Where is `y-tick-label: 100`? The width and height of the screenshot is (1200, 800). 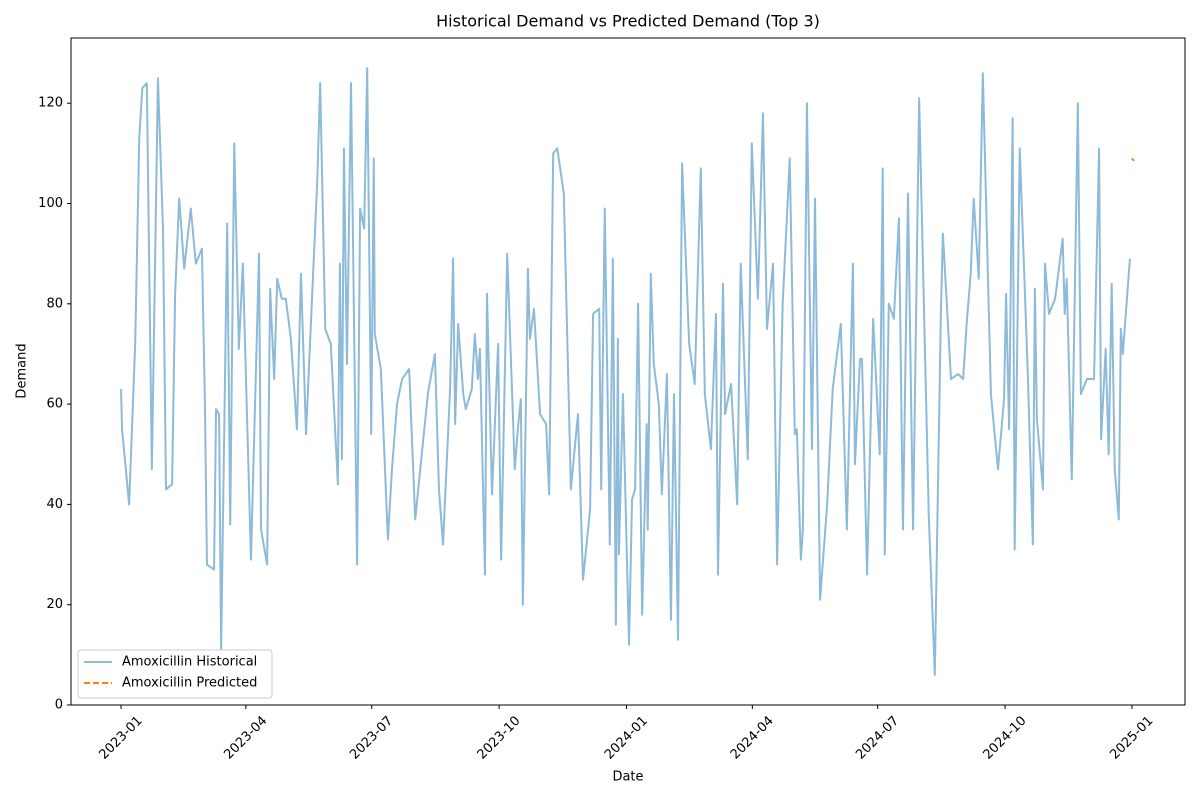 y-tick-label: 100 is located at coordinates (50, 203).